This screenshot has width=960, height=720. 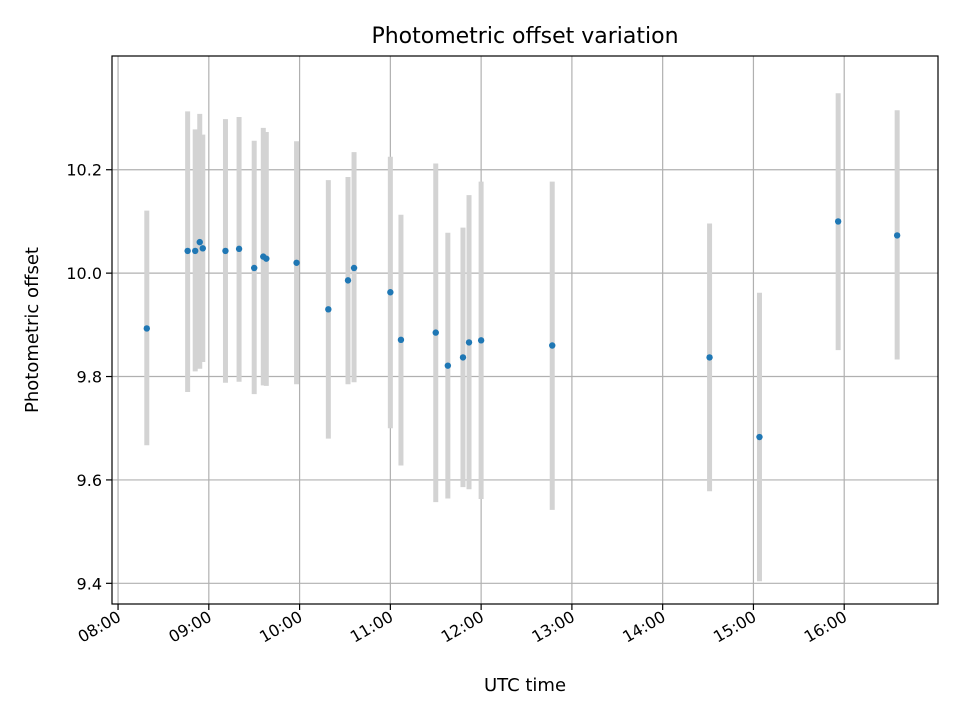 I want to click on x-tick-label: 09:00, so click(x=189, y=627).